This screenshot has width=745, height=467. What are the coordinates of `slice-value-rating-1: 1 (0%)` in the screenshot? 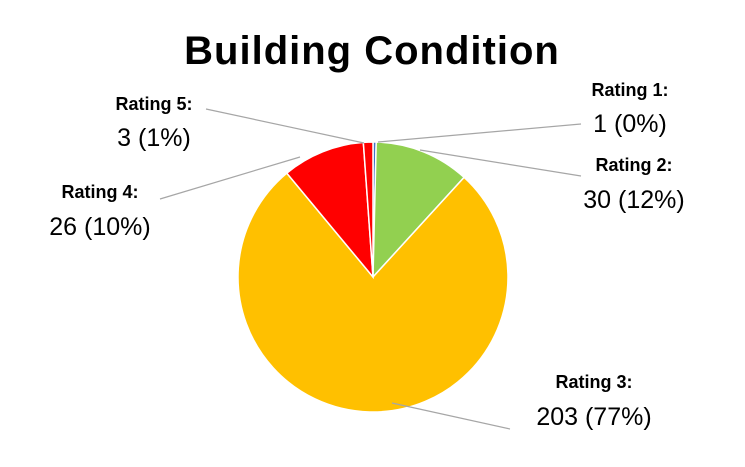 It's located at (630, 124).